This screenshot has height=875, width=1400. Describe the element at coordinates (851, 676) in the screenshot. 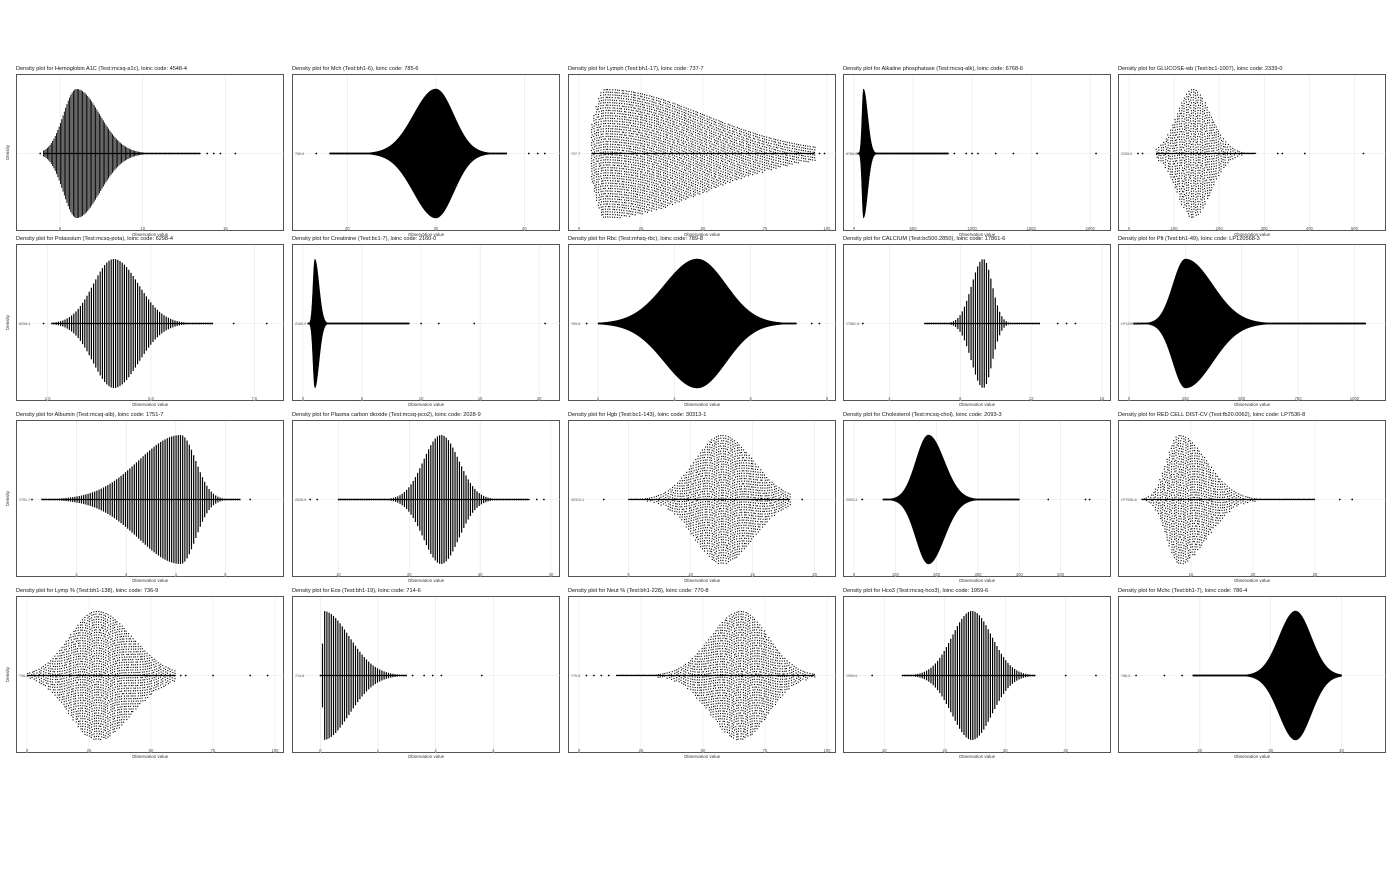

I see `y-tick-label: 1959-6` at that location.